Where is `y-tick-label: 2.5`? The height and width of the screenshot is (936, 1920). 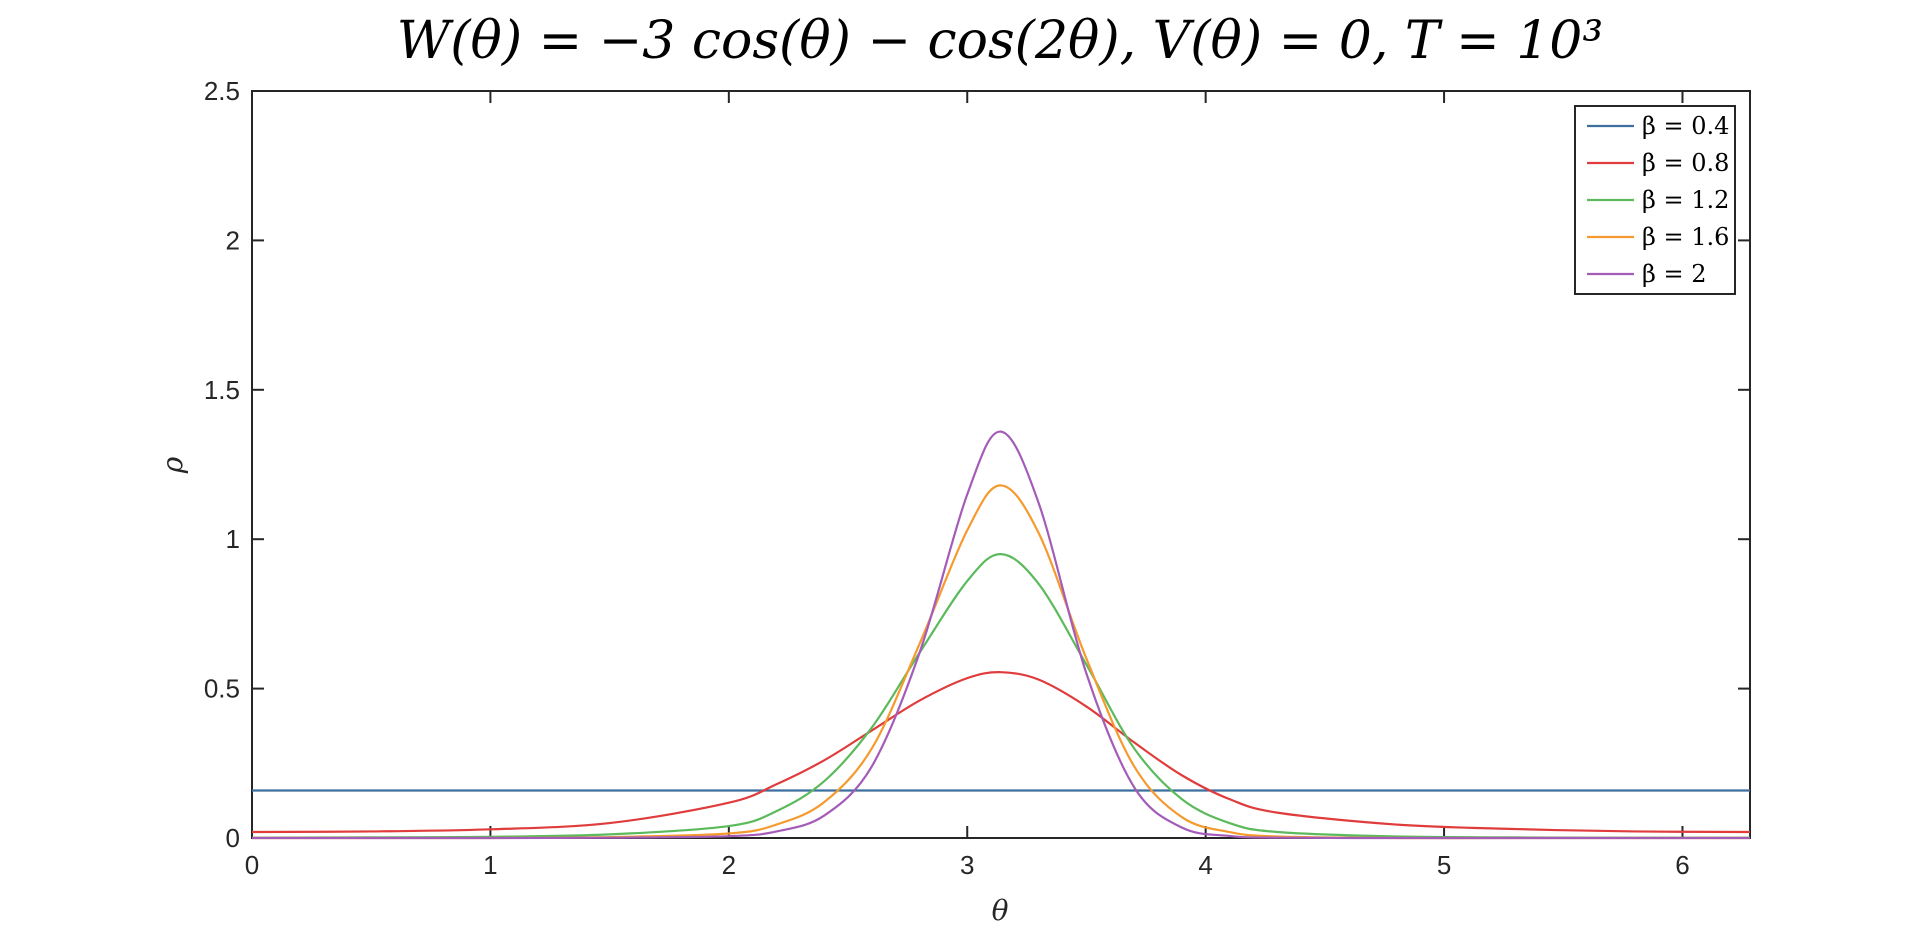 y-tick-label: 2.5 is located at coordinates (222, 91).